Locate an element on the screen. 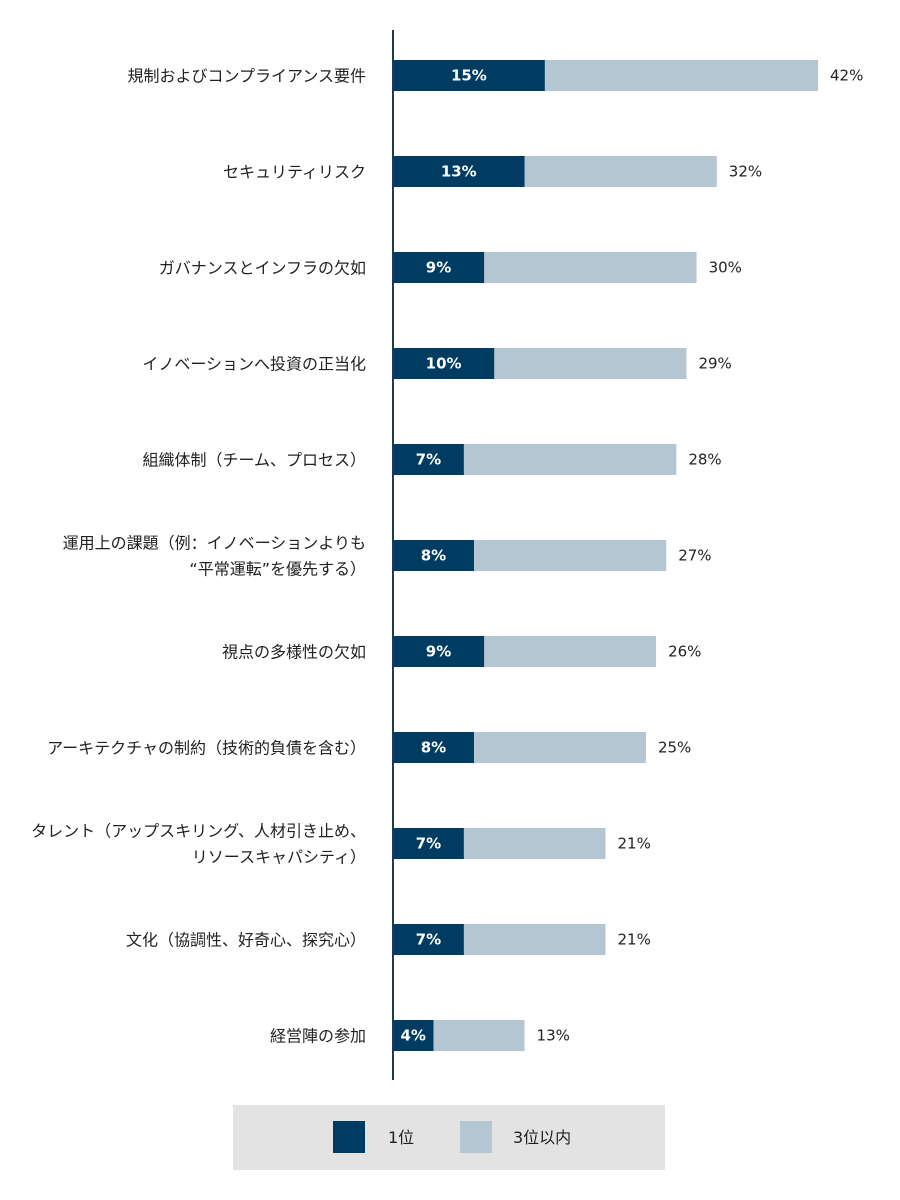 The image size is (900, 1200). data-label-top3: 42% is located at coordinates (846, 76).